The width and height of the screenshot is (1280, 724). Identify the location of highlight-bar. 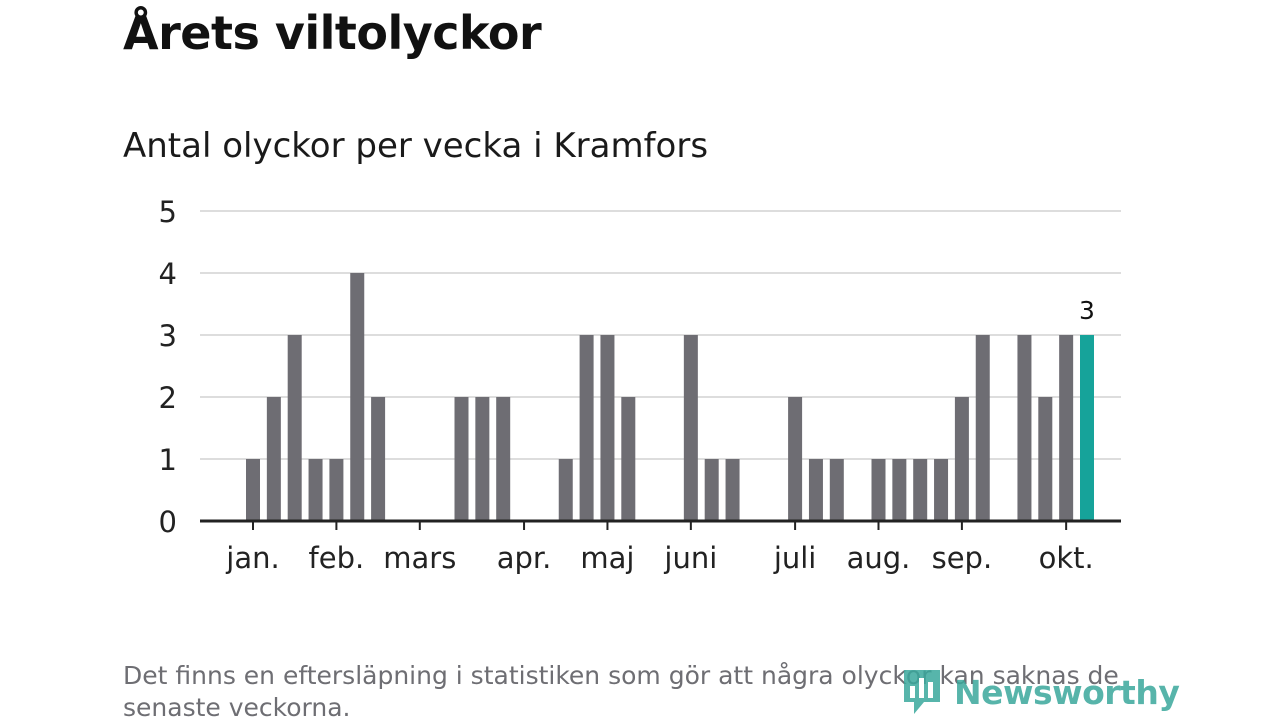
(1087, 428).